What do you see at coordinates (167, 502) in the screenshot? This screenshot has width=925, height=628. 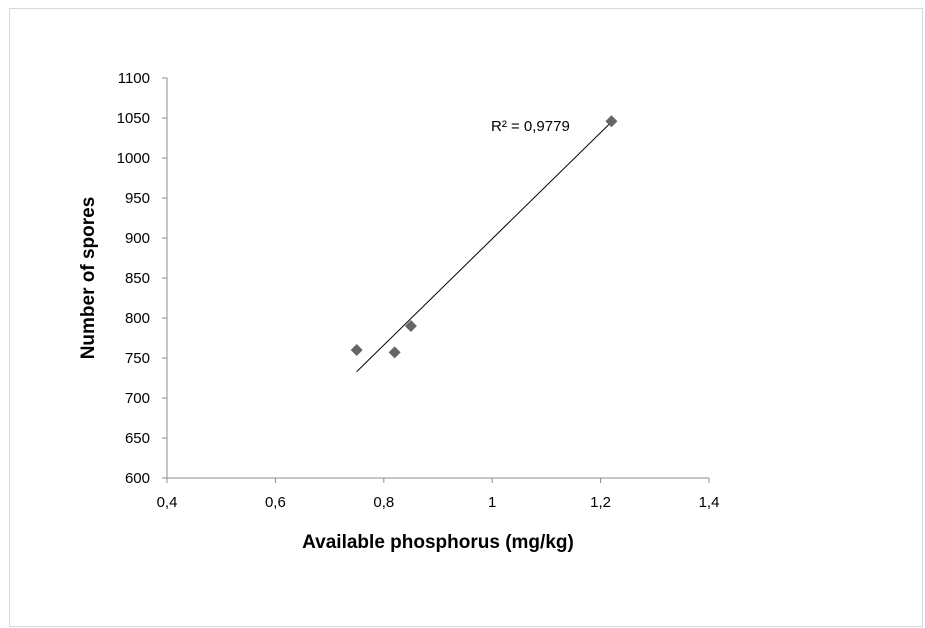 I see `x-tick-label: 0,4` at bounding box center [167, 502].